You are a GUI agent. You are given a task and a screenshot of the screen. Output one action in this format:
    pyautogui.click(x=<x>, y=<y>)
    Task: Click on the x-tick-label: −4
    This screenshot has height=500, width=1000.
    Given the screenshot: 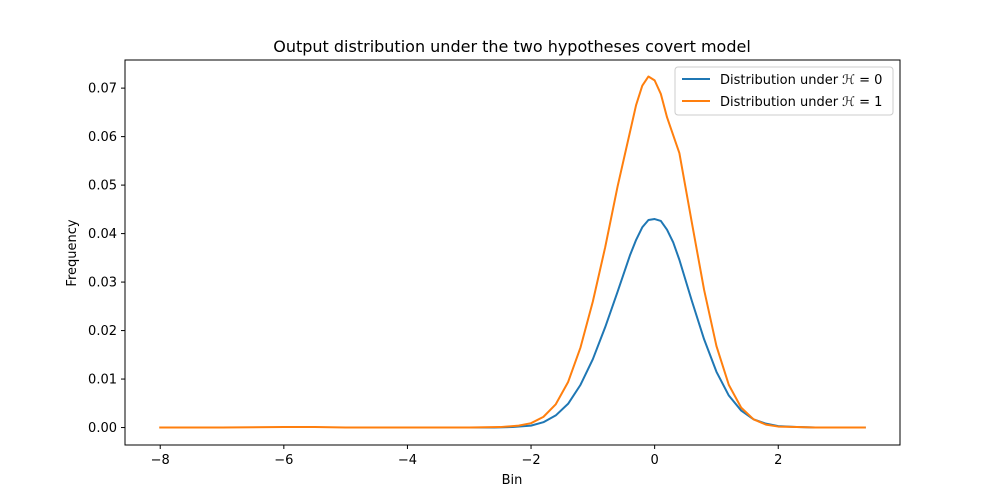 What is the action you would take?
    pyautogui.click(x=407, y=460)
    